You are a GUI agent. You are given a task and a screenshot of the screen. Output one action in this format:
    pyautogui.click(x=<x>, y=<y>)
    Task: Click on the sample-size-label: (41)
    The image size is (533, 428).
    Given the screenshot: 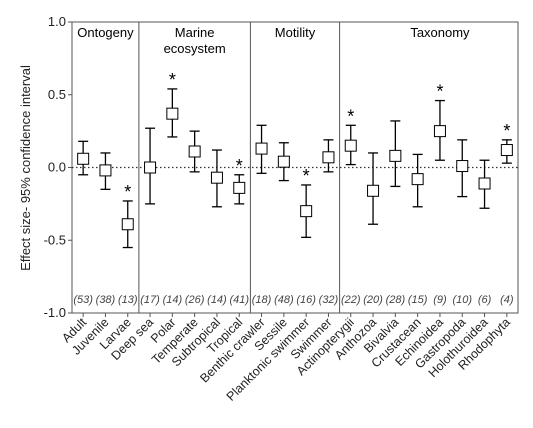 What is the action you would take?
    pyautogui.click(x=239, y=300)
    